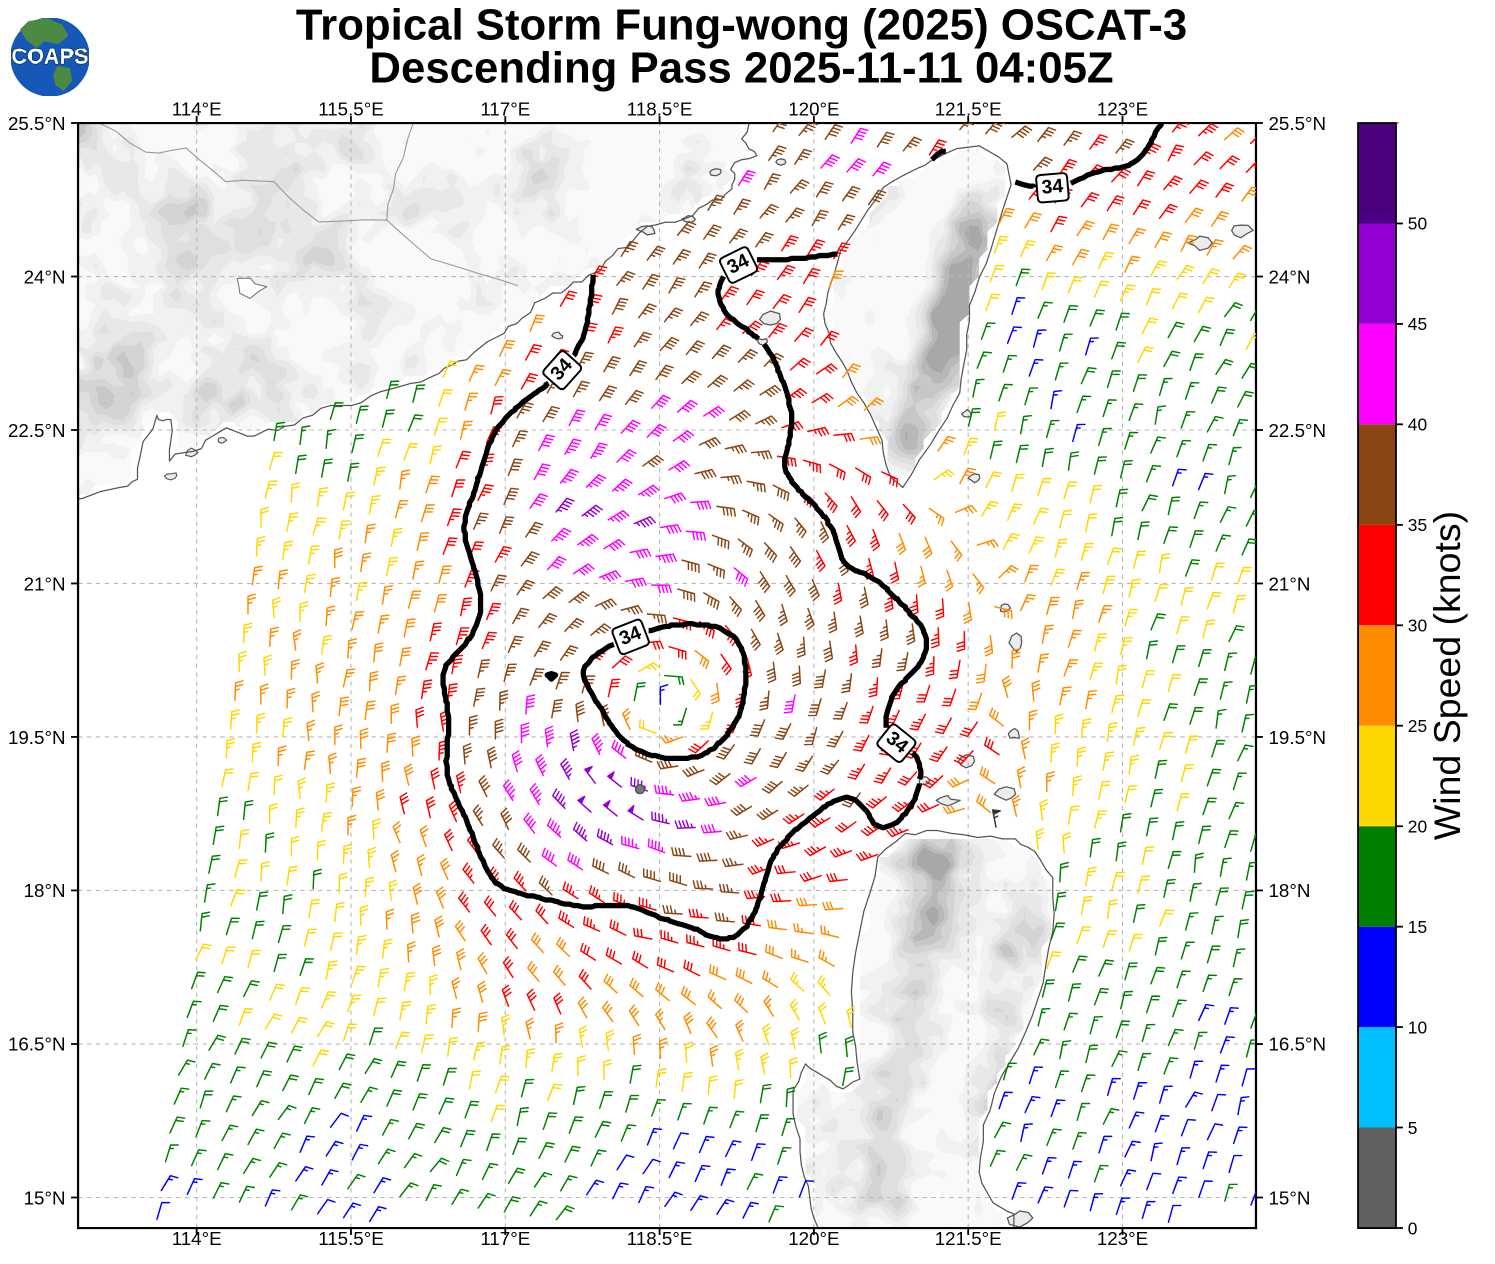 The image size is (1495, 1264). I want to click on svg-text: 40, so click(1417, 425).